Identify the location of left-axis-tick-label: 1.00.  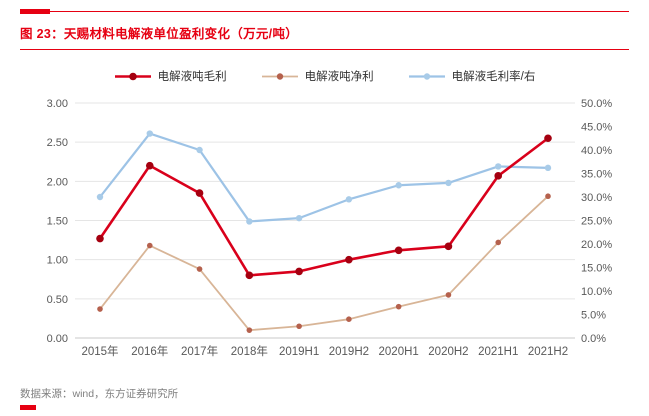
(57, 261).